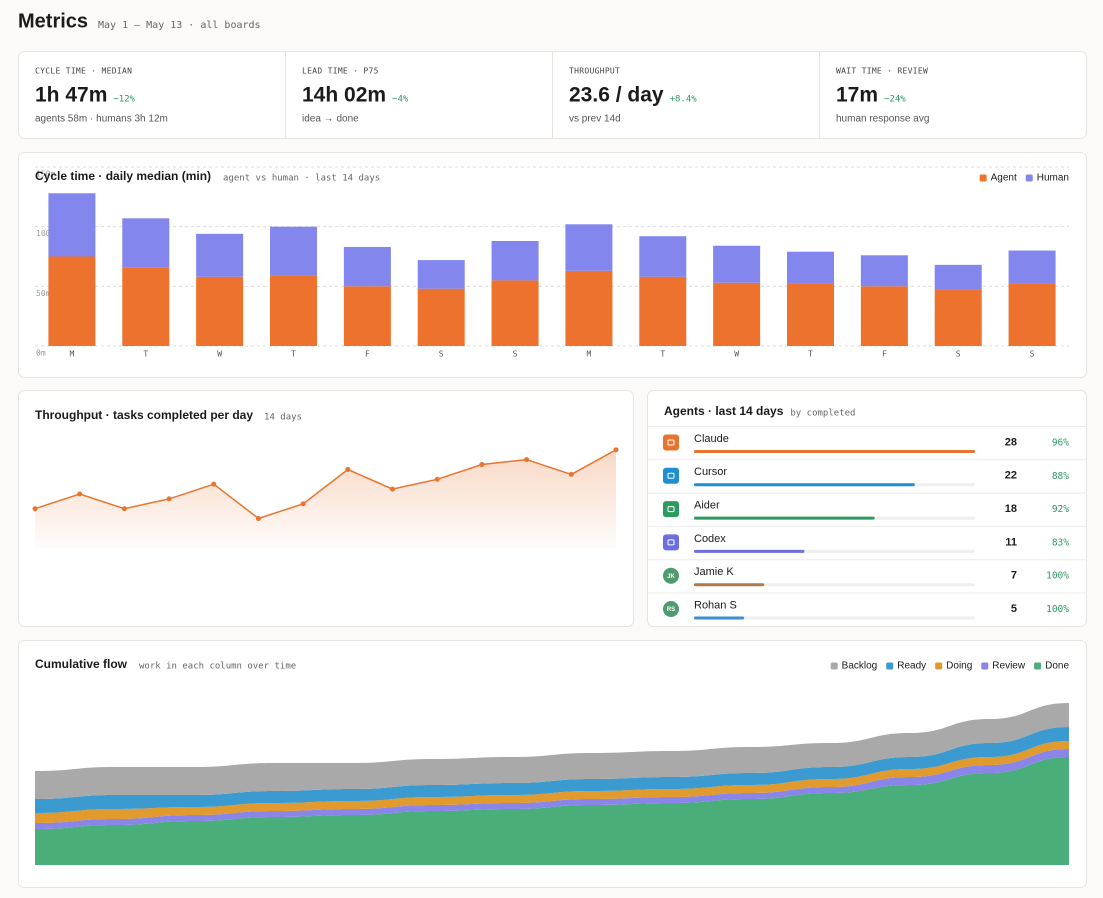  I want to click on chart-subtitle: work in each column over time, so click(217, 667).